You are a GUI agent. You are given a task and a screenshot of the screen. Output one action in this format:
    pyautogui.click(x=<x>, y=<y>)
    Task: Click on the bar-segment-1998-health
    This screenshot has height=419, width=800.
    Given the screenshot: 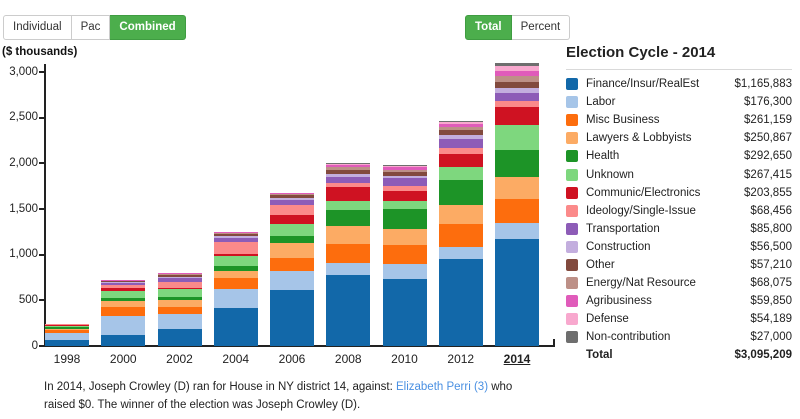 What is the action you would take?
    pyautogui.click(x=67, y=328)
    